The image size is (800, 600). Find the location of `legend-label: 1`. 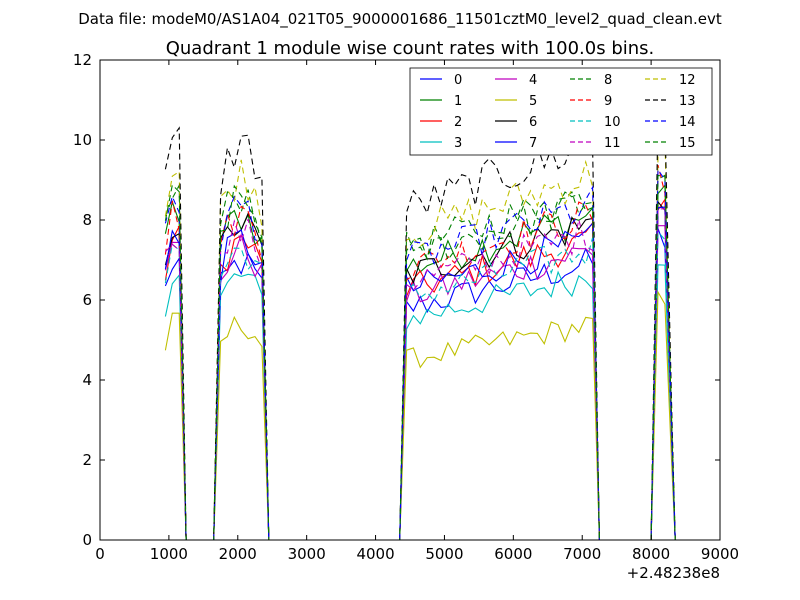

legend-label: 1 is located at coordinates (458, 101).